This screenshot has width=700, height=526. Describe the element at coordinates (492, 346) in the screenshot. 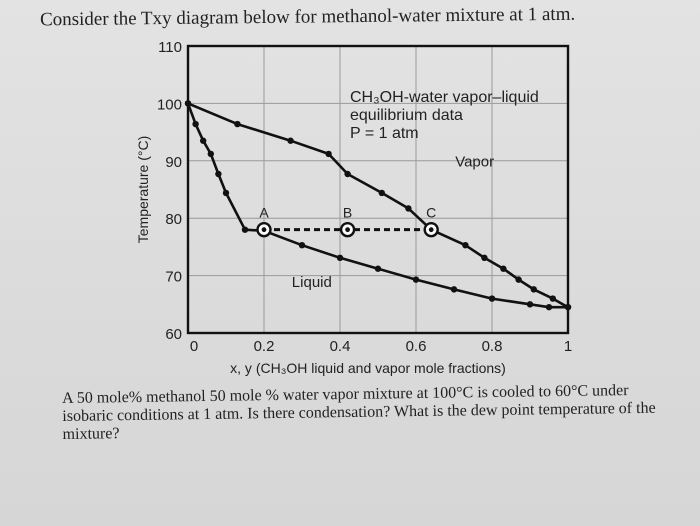

I see `x-tick-label: 0.8` at that location.